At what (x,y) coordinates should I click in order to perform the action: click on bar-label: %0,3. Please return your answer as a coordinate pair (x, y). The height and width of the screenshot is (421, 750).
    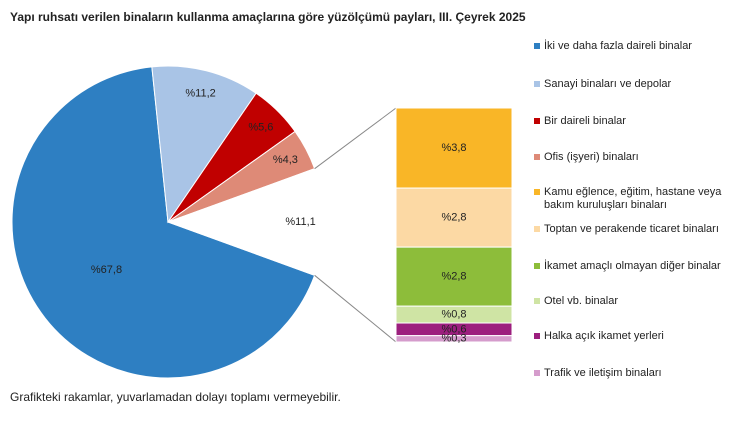
    Looking at the image, I should click on (453, 339).